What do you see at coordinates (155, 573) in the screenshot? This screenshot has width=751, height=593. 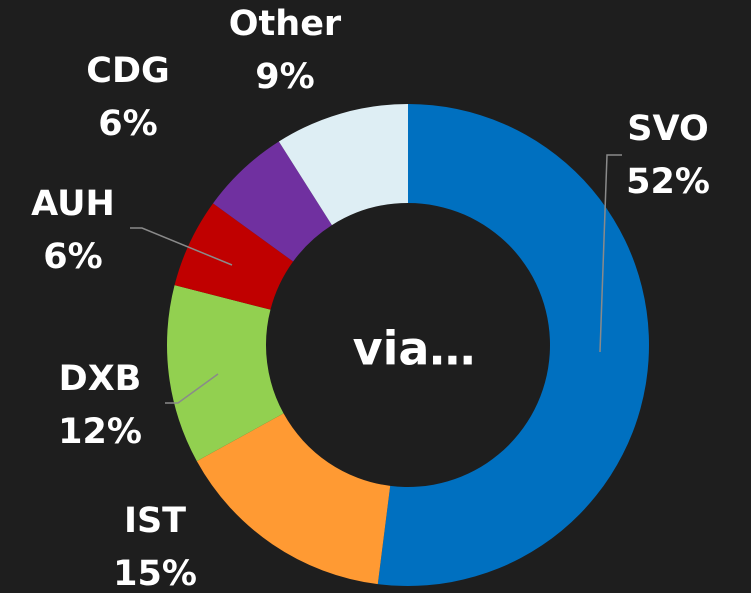 I see `value-label: 15%` at bounding box center [155, 573].